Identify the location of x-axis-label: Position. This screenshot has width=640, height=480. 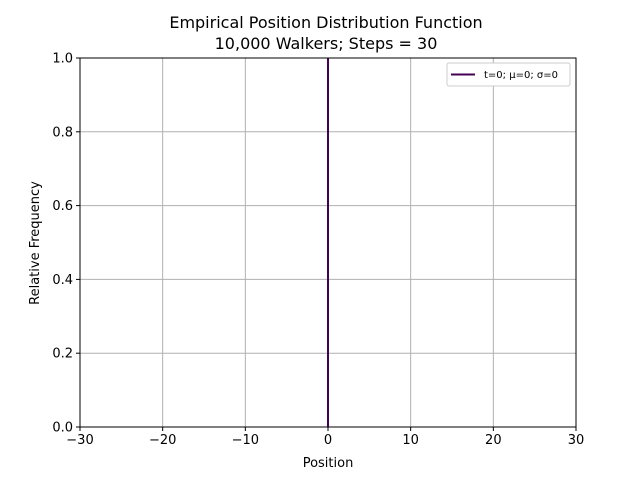
(328, 463).